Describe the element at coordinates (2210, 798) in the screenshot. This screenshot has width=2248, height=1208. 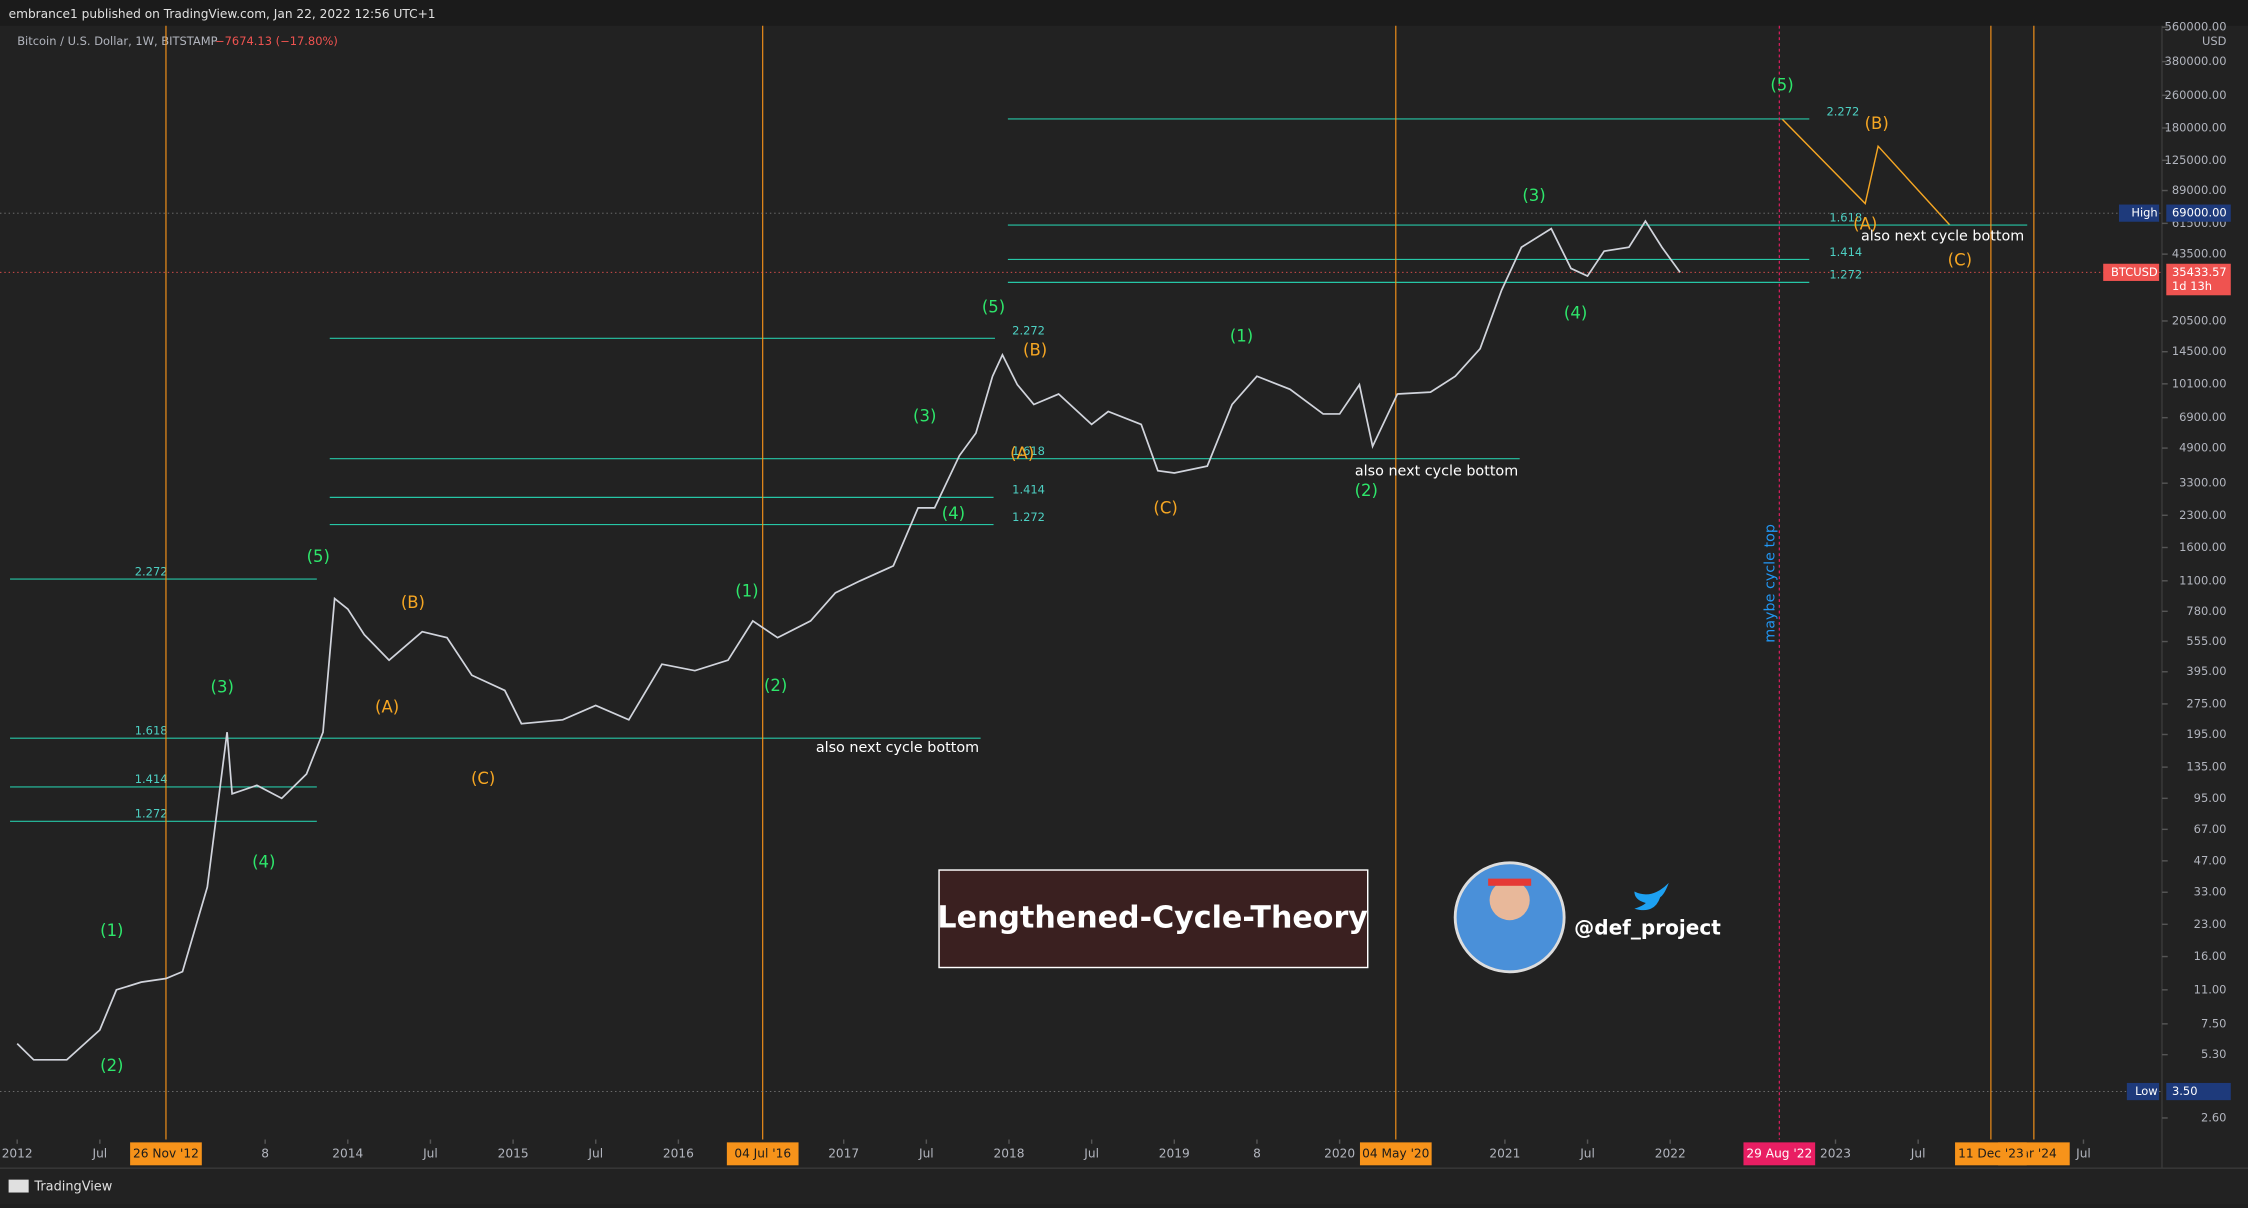
I see `y-tick-label: 95.00` at that location.